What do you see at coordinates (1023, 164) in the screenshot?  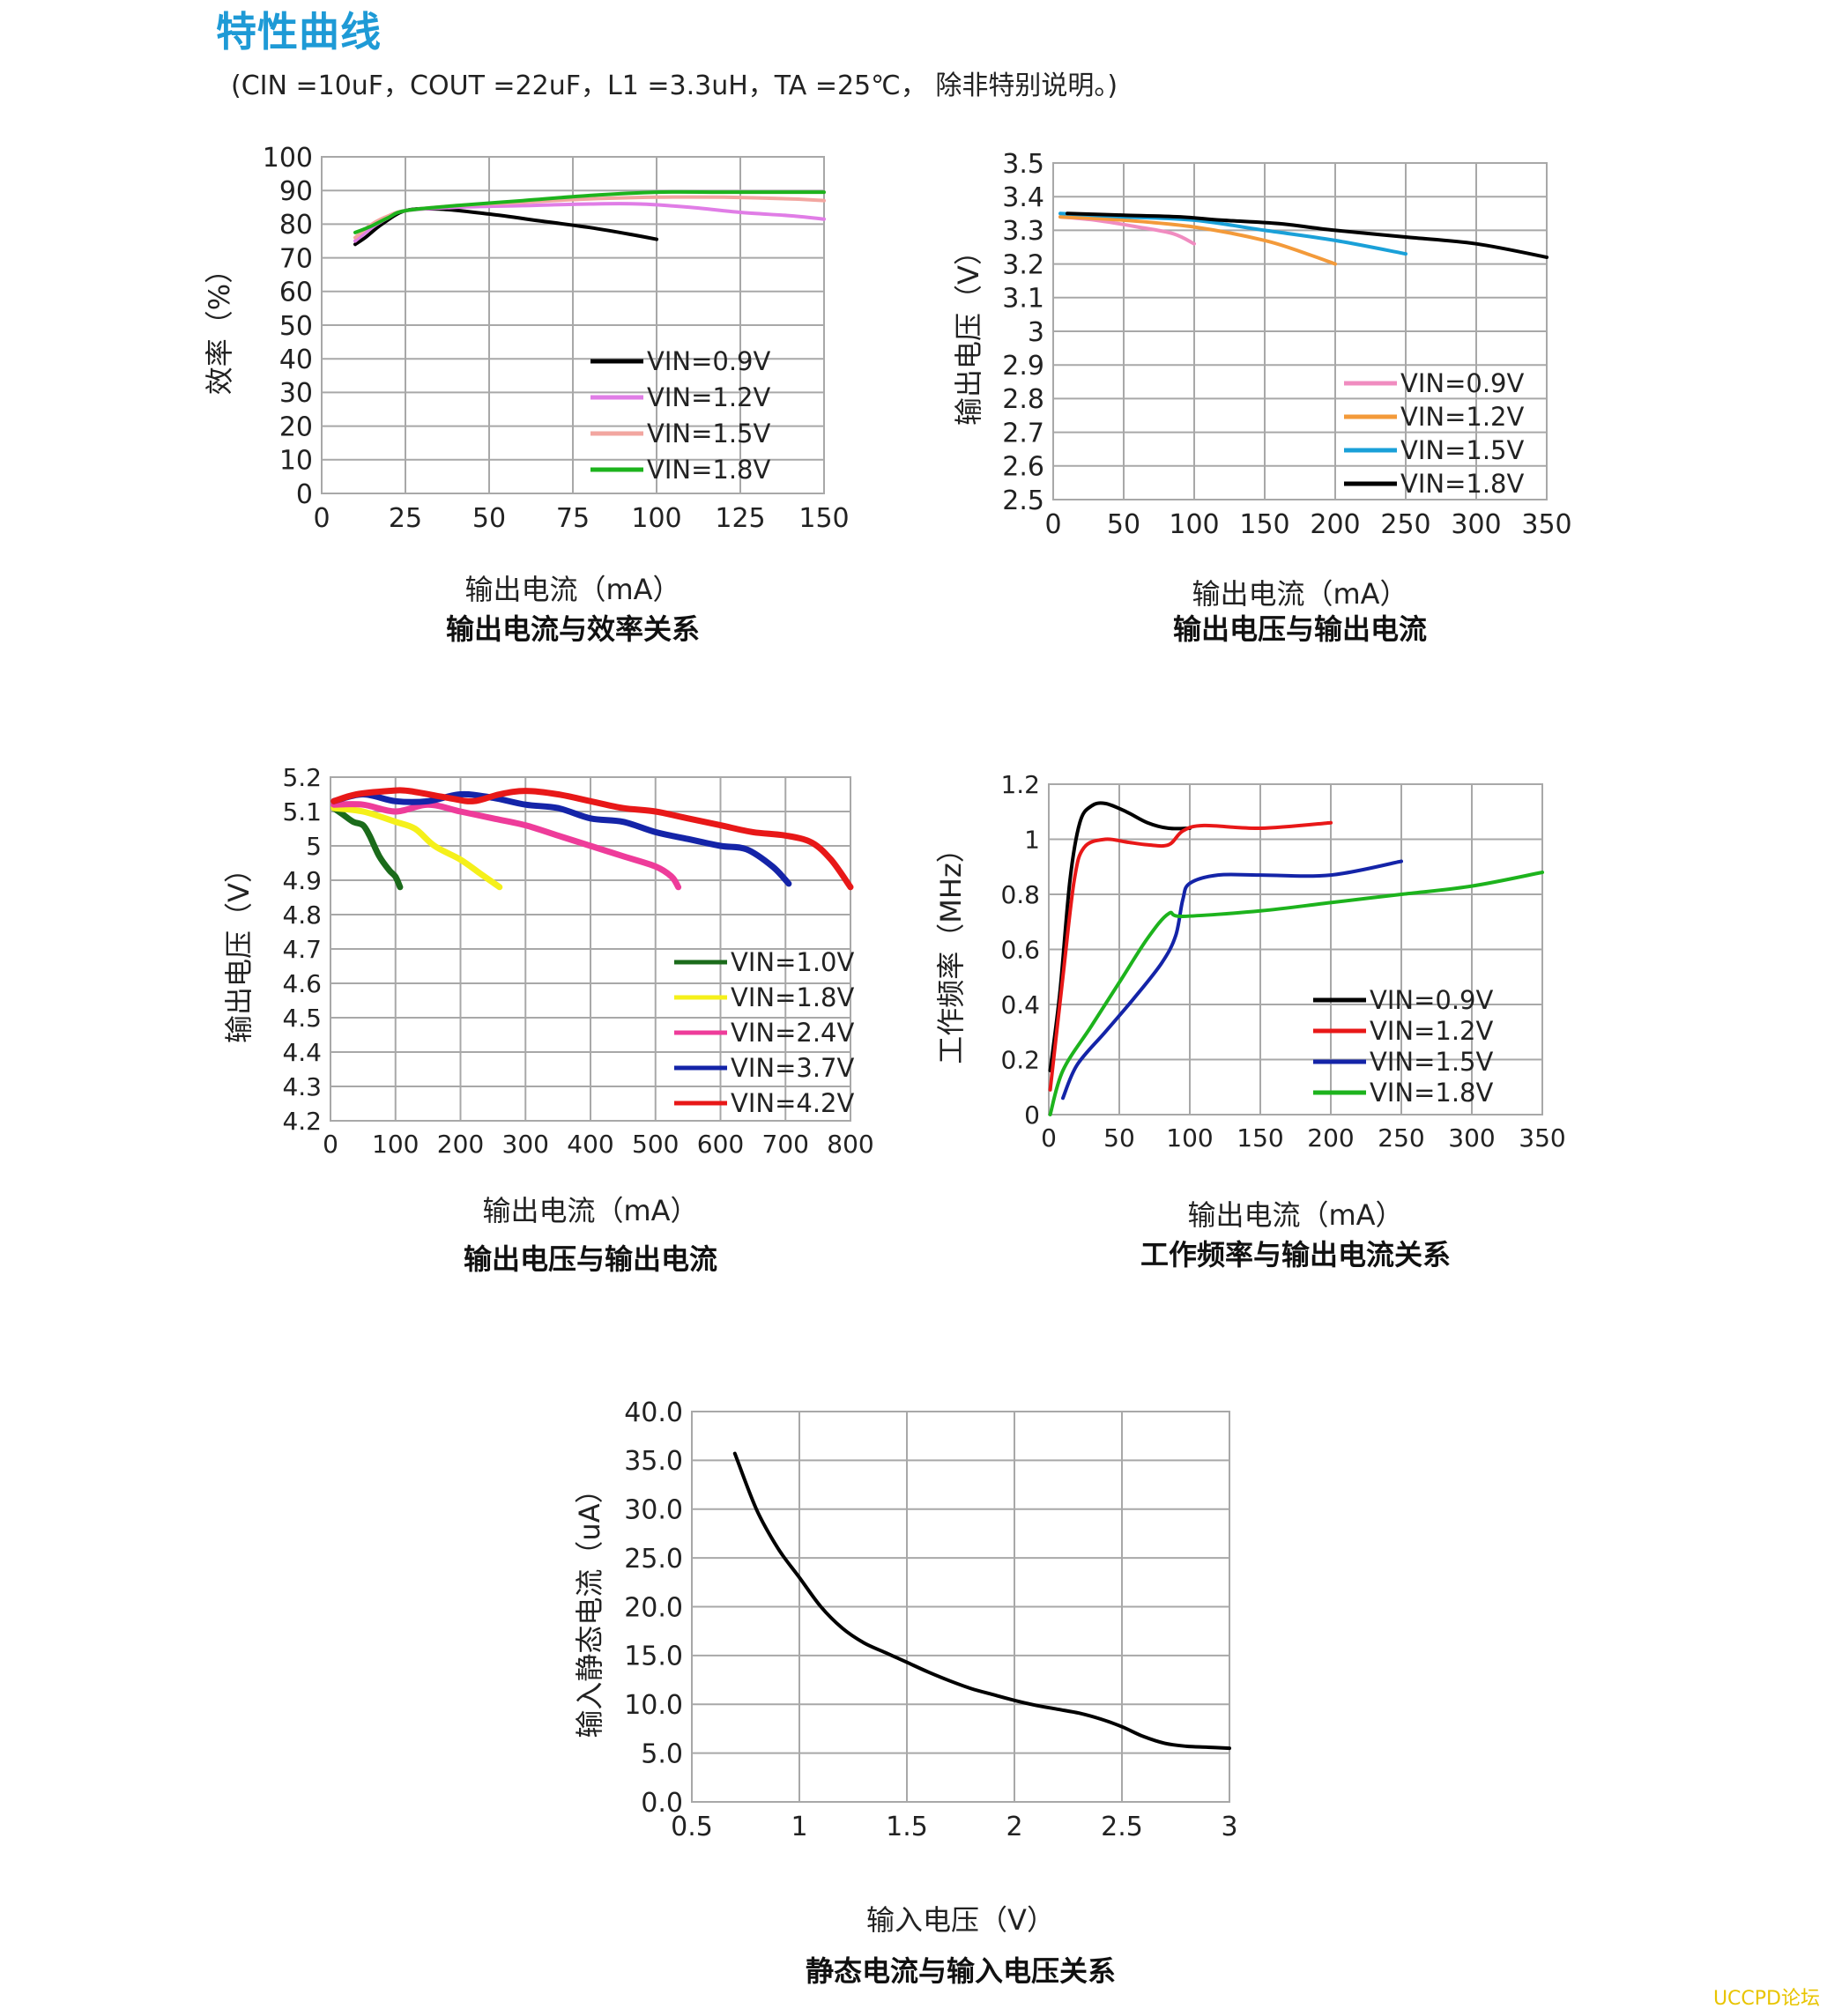 I see `y-tick-label: 3.5` at bounding box center [1023, 164].